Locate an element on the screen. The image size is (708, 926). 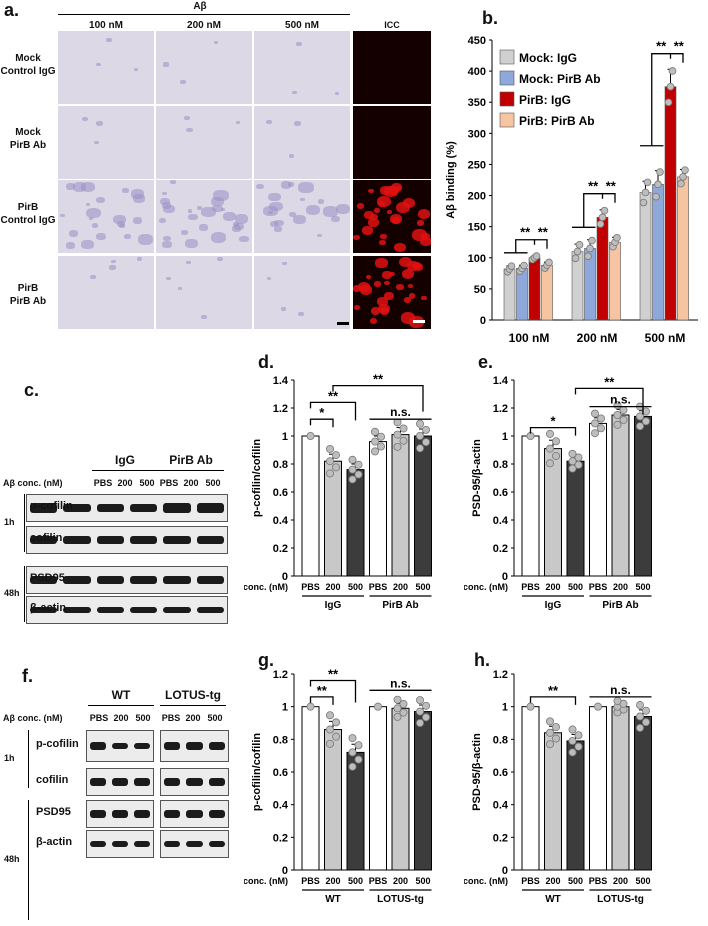
time-label-1: 48h is located at coordinates (12, 859).